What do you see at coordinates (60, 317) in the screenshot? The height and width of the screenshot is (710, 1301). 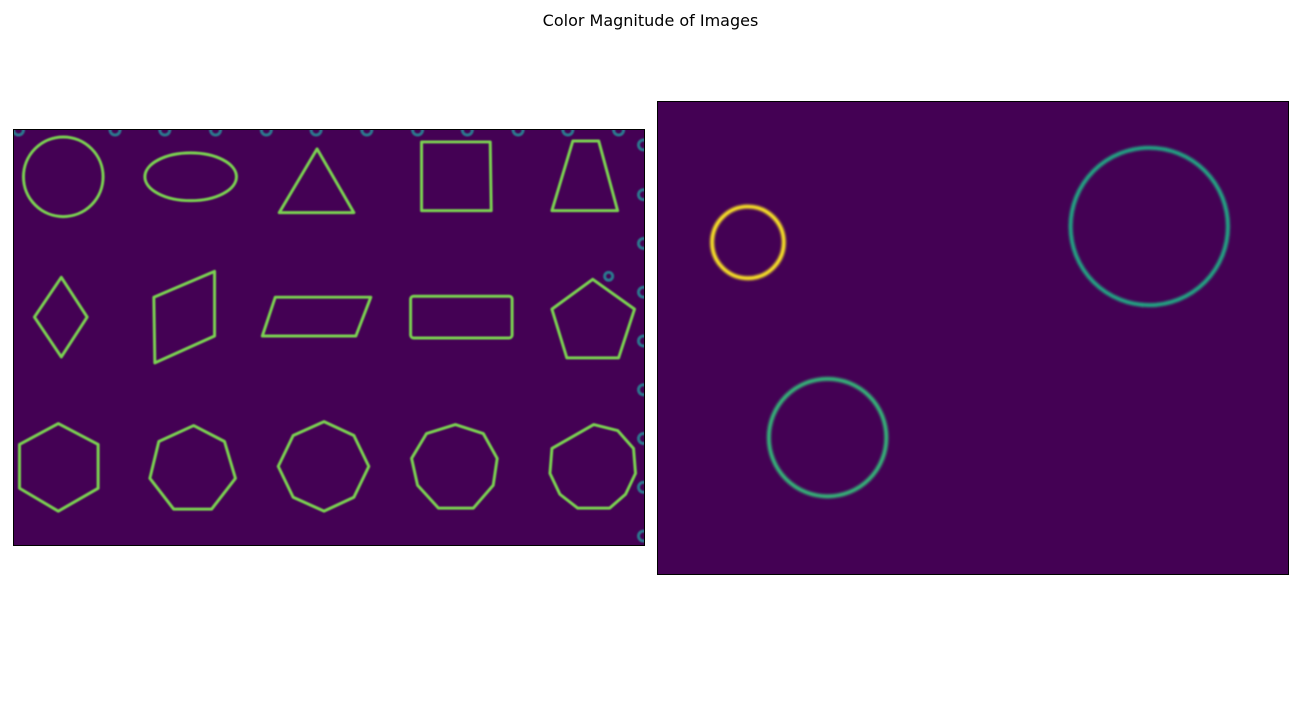 I see `shape-rhombus` at bounding box center [60, 317].